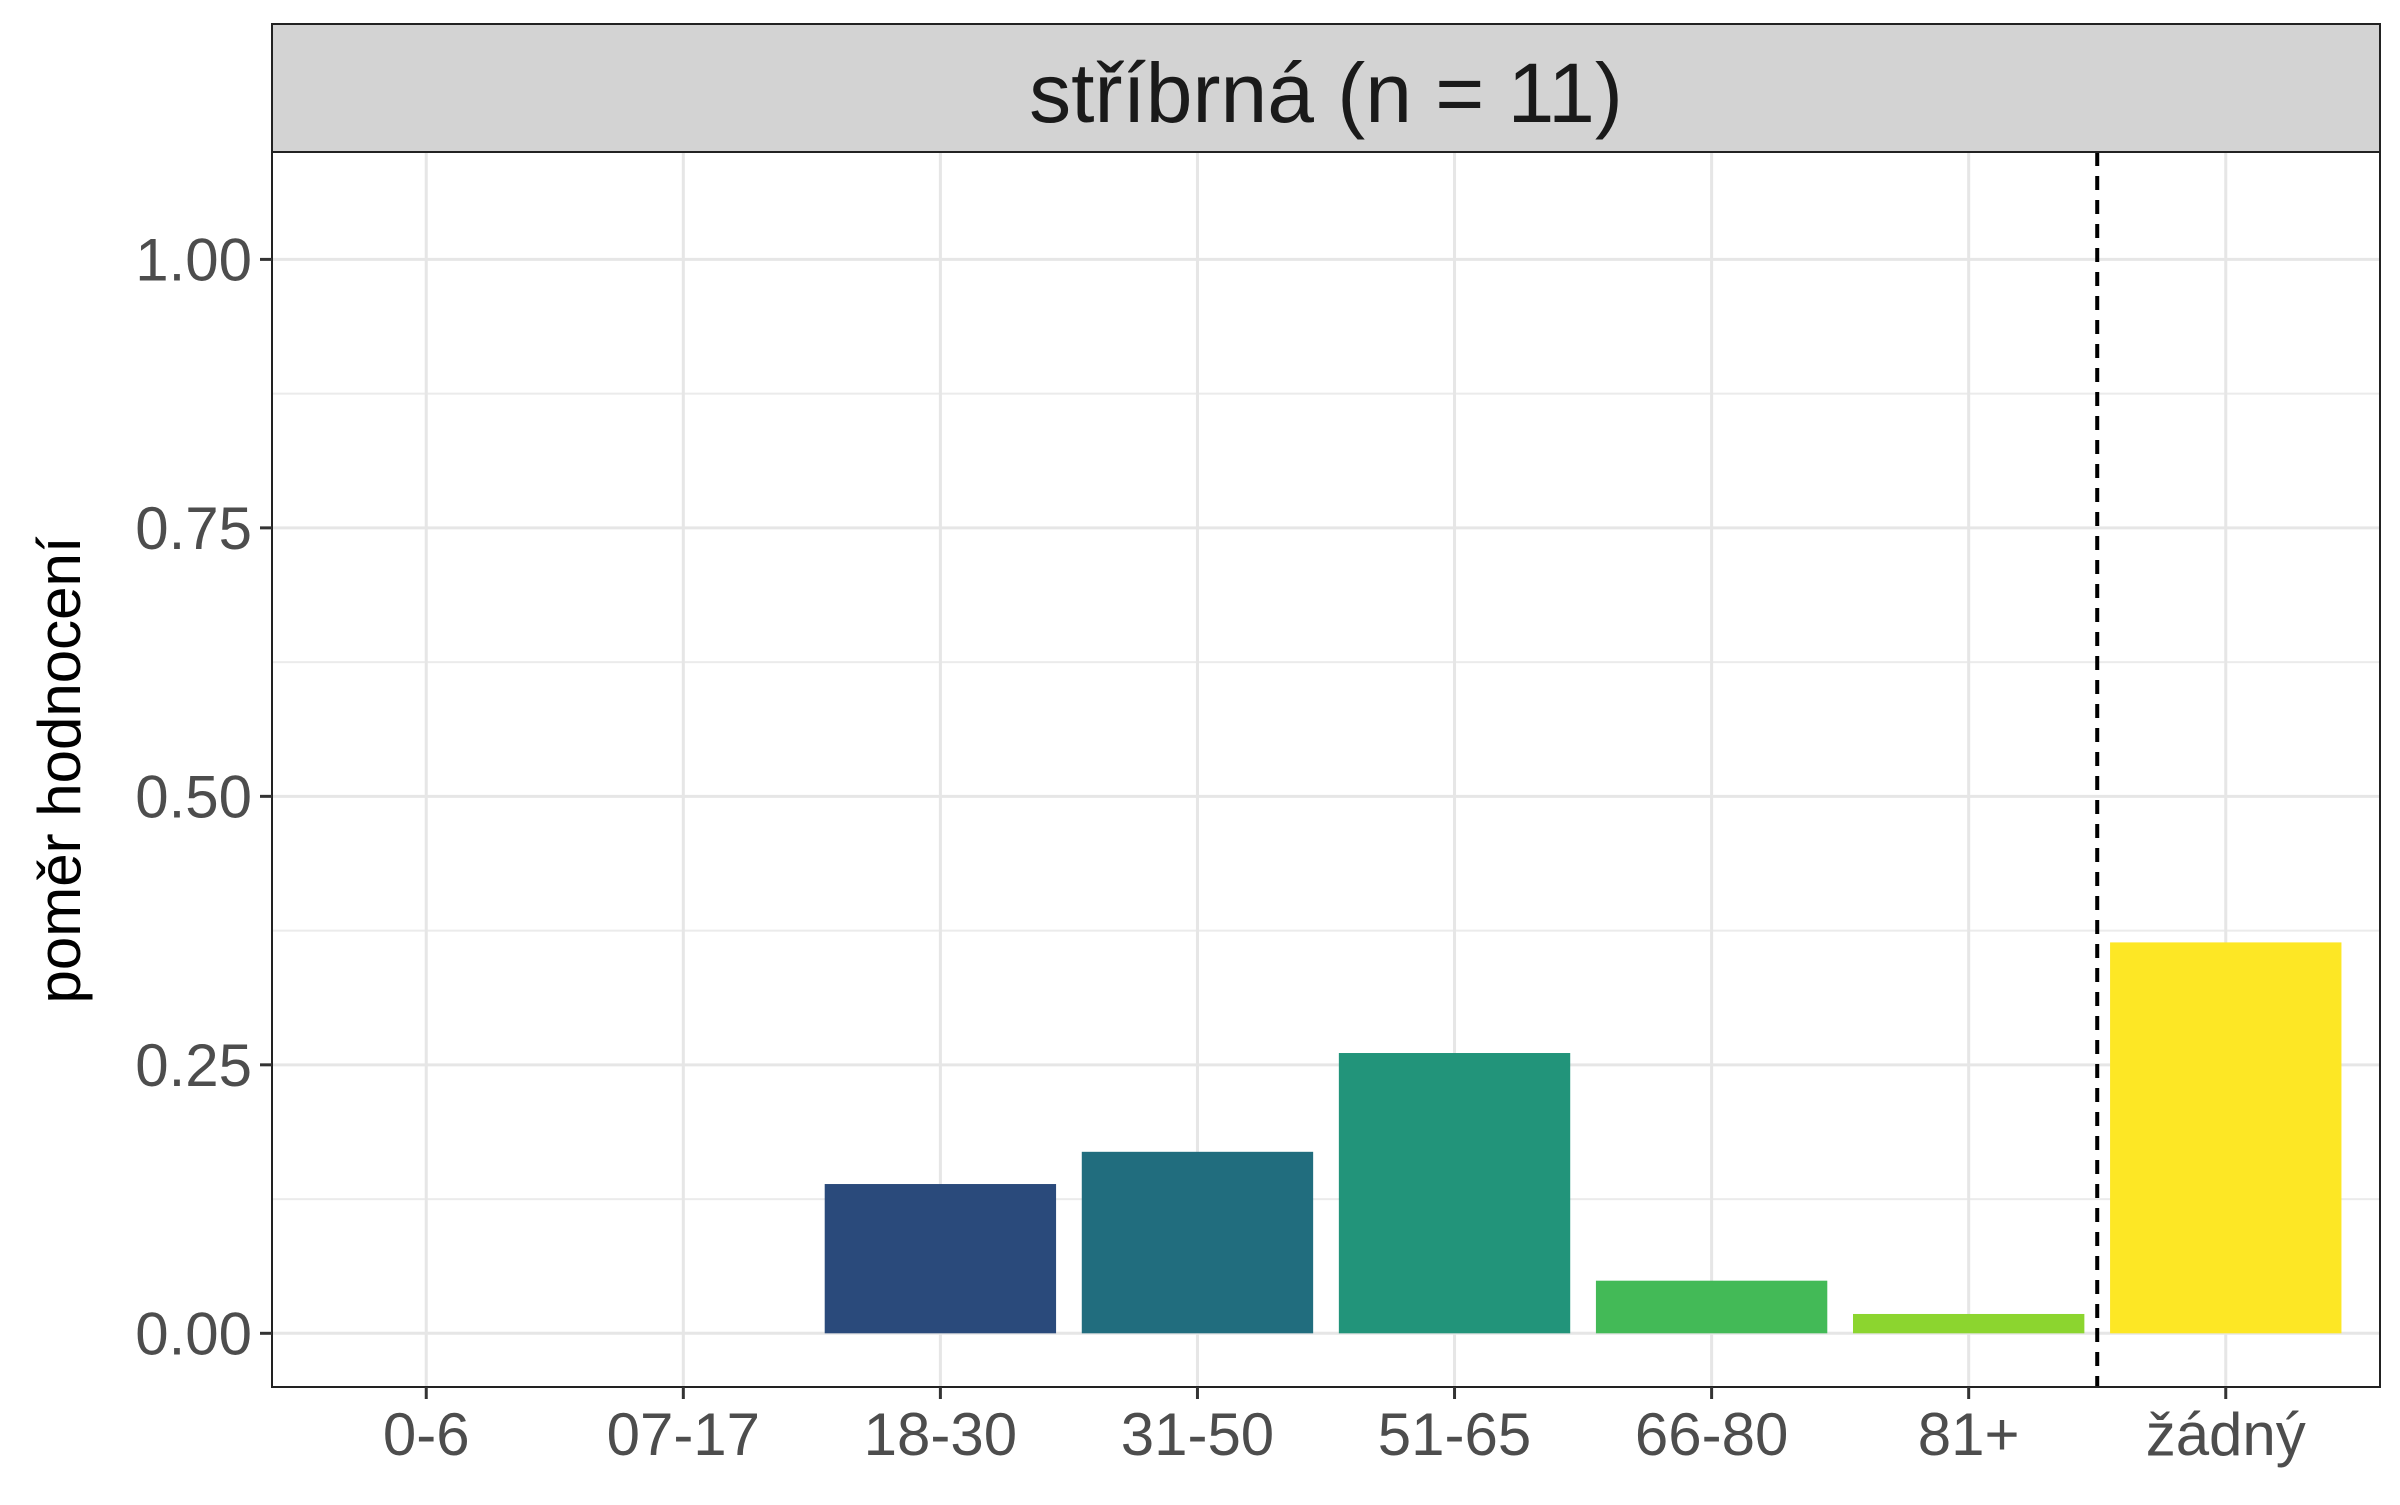  What do you see at coordinates (426, 1434) in the screenshot?
I see `x-tick-label: 0-6` at bounding box center [426, 1434].